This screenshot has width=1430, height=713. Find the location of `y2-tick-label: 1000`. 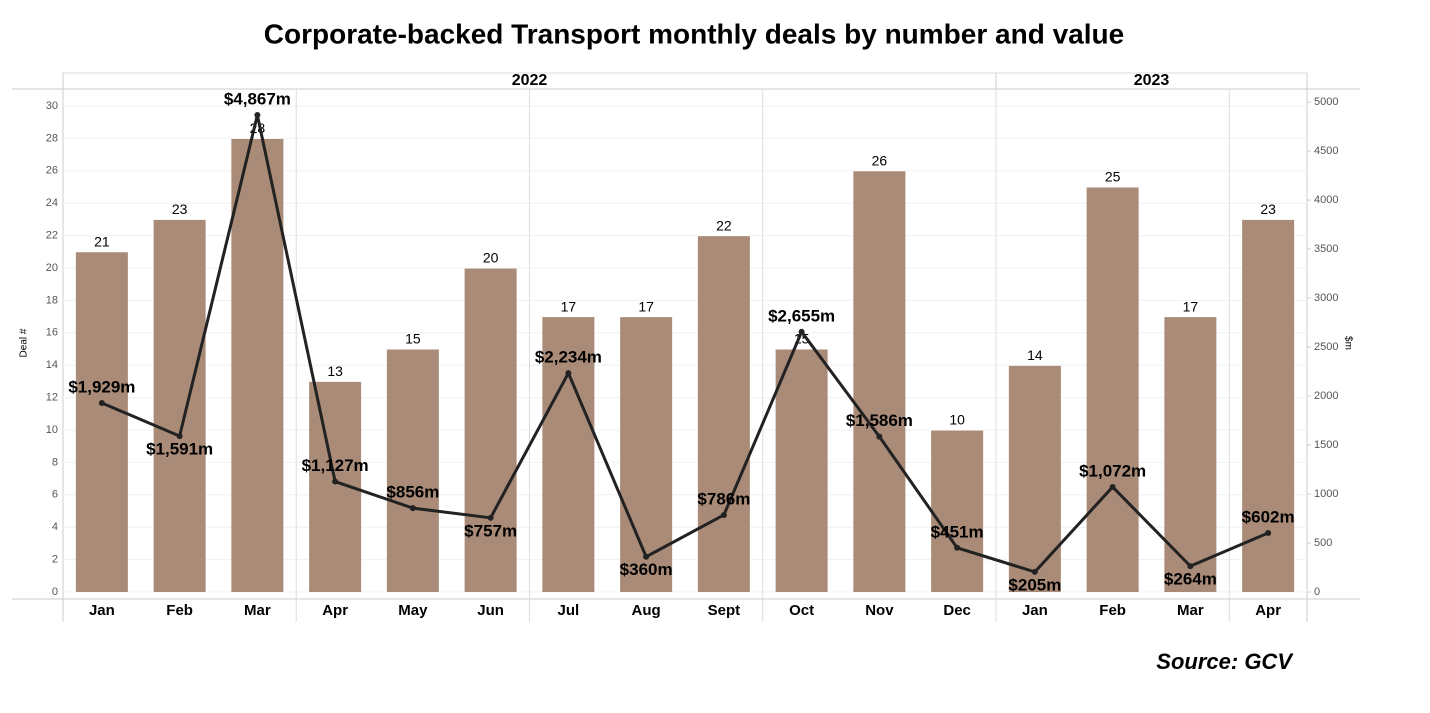

y2-tick-label: 1000 is located at coordinates (1326, 494).